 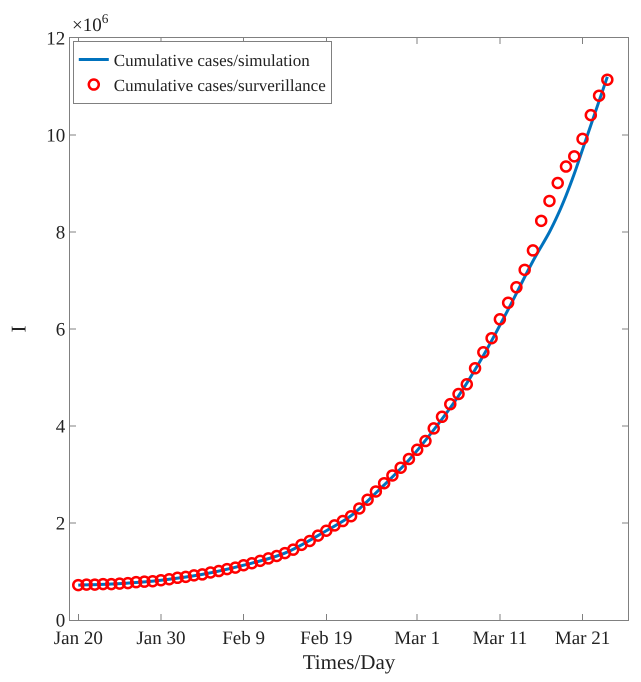 What do you see at coordinates (61, 330) in the screenshot?
I see `y-tick-label: 6` at bounding box center [61, 330].